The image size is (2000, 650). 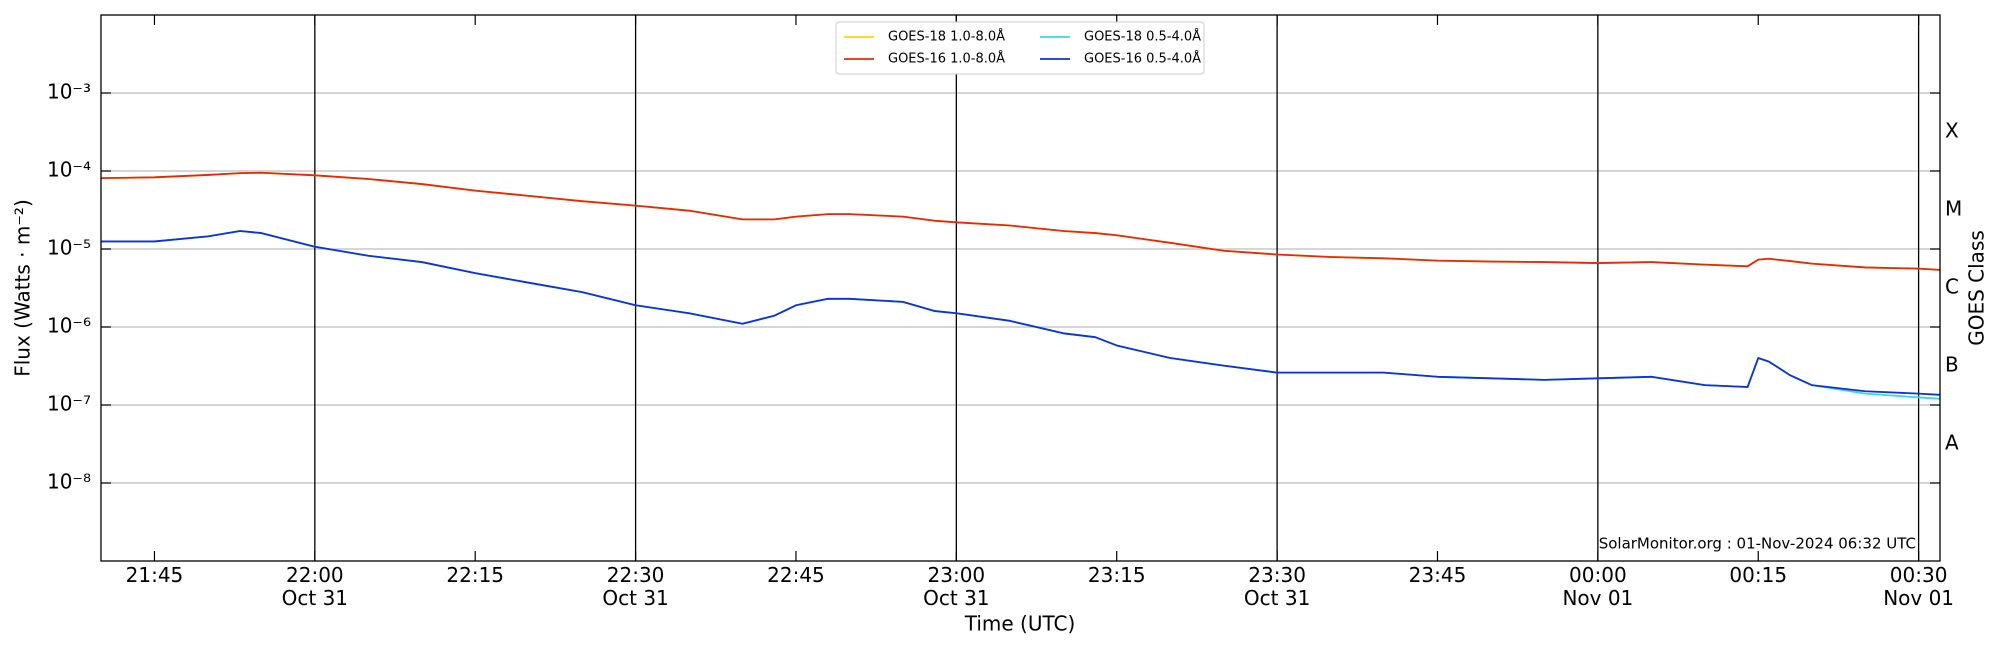 I want to click on legend-text: GOES-16 0.5-4.0Å, so click(x=1142, y=59).